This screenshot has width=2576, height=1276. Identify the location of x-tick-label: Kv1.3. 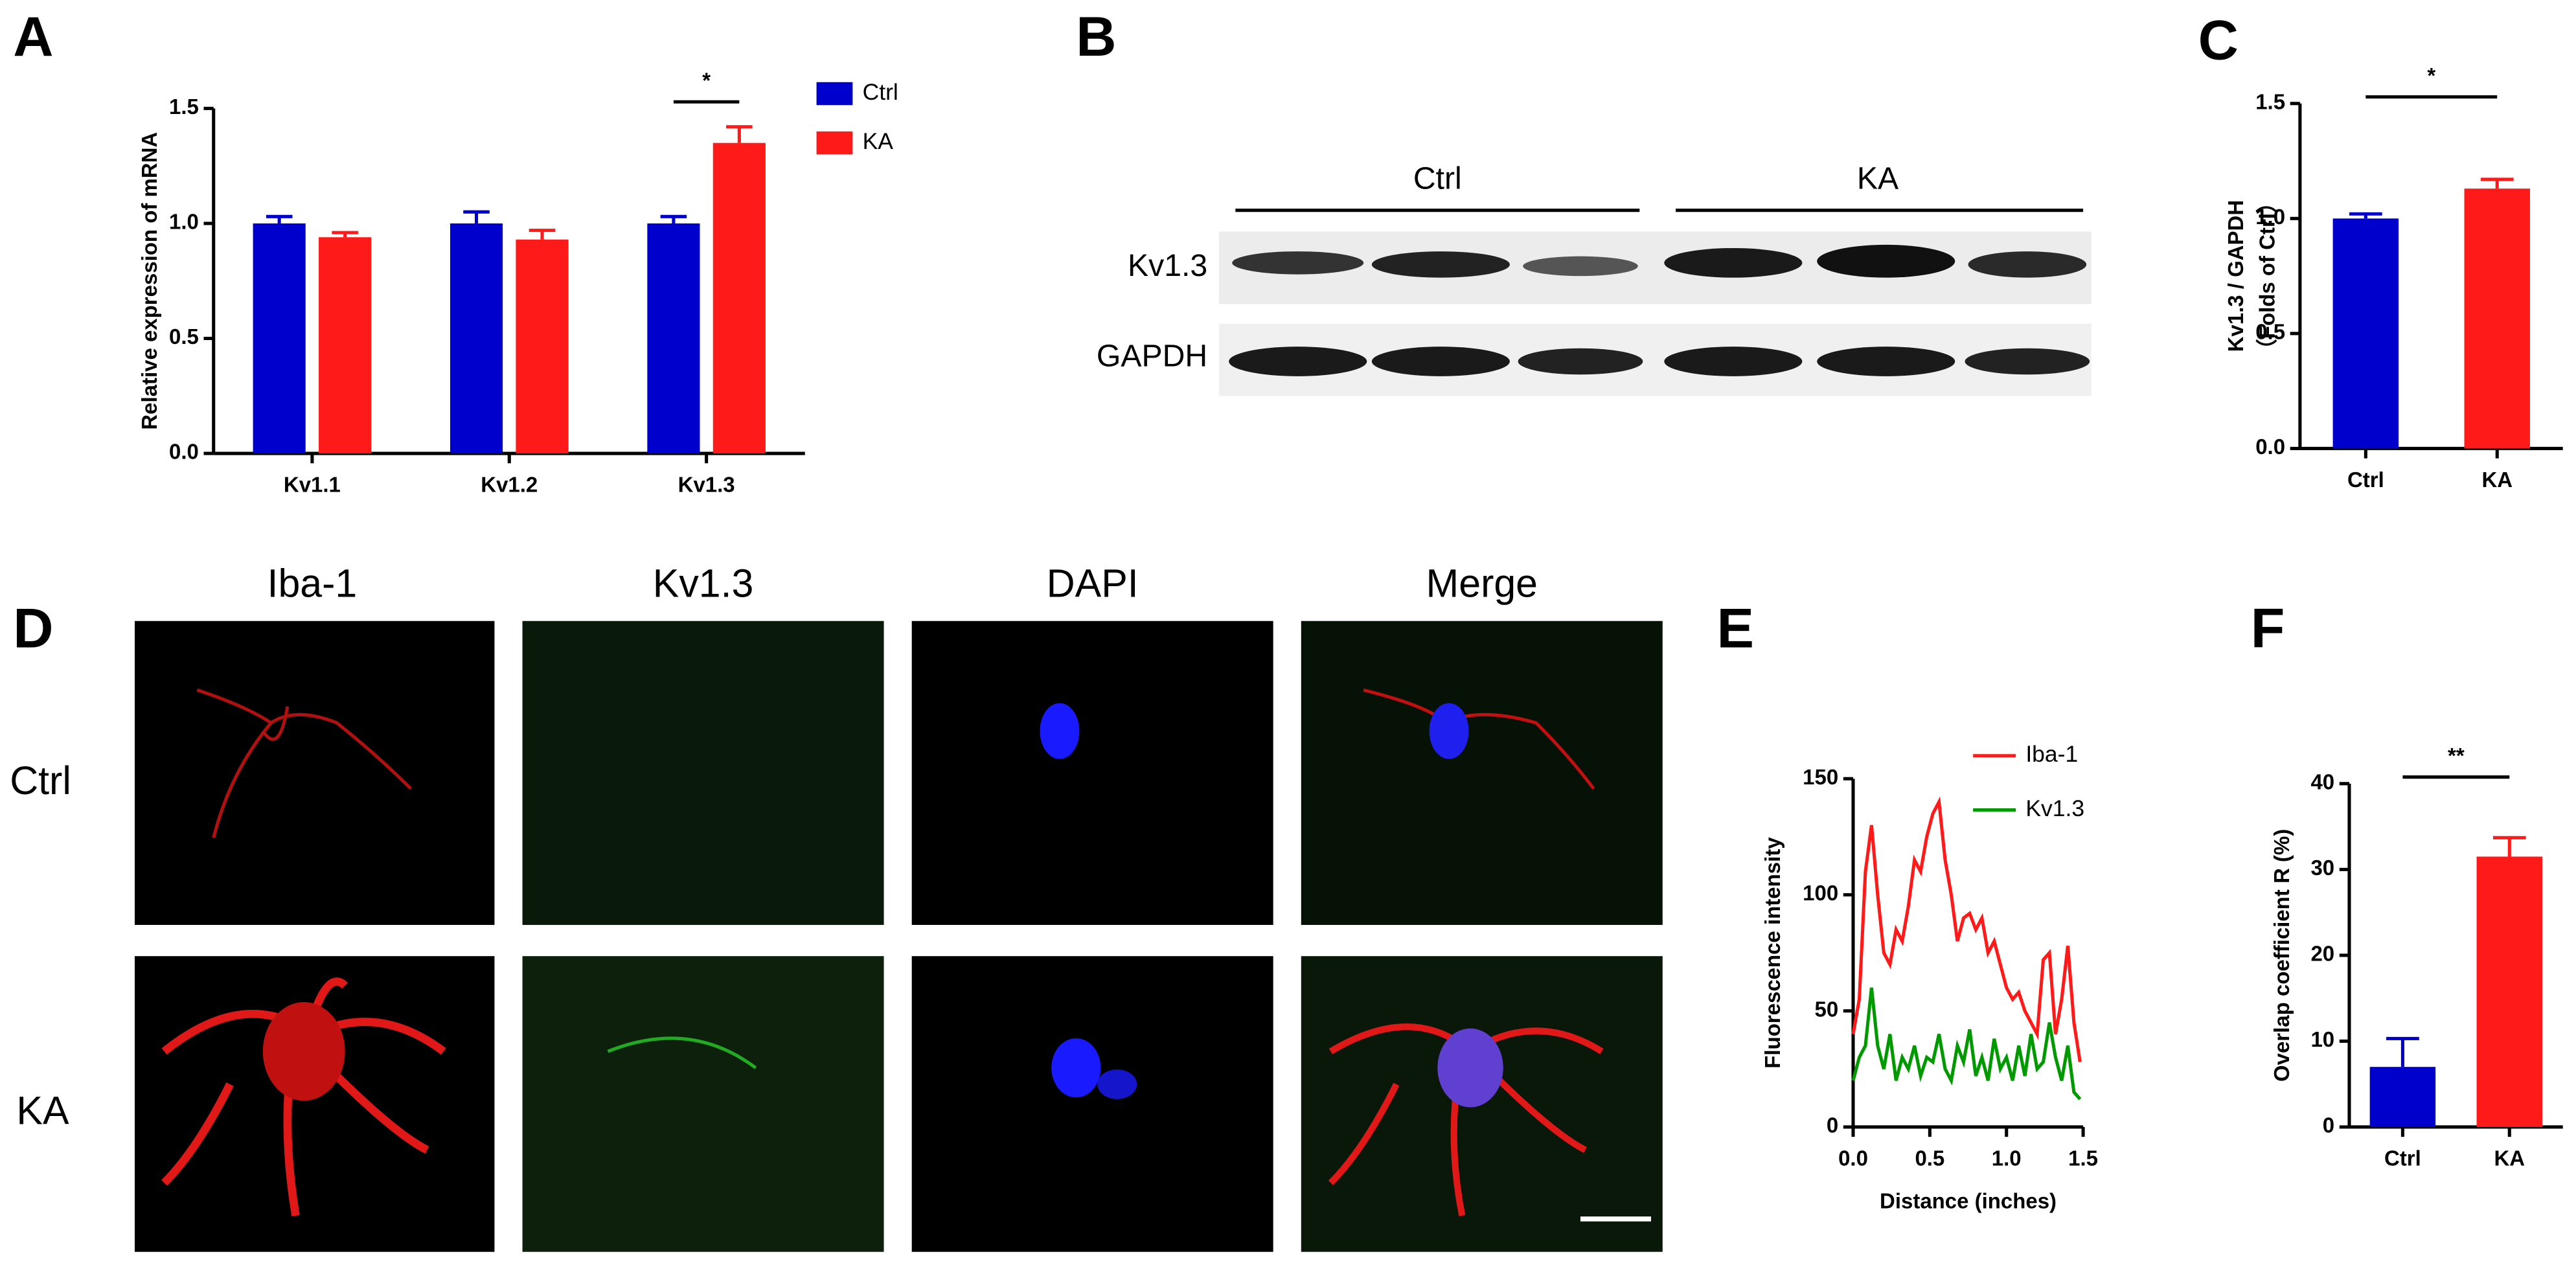
(707, 484).